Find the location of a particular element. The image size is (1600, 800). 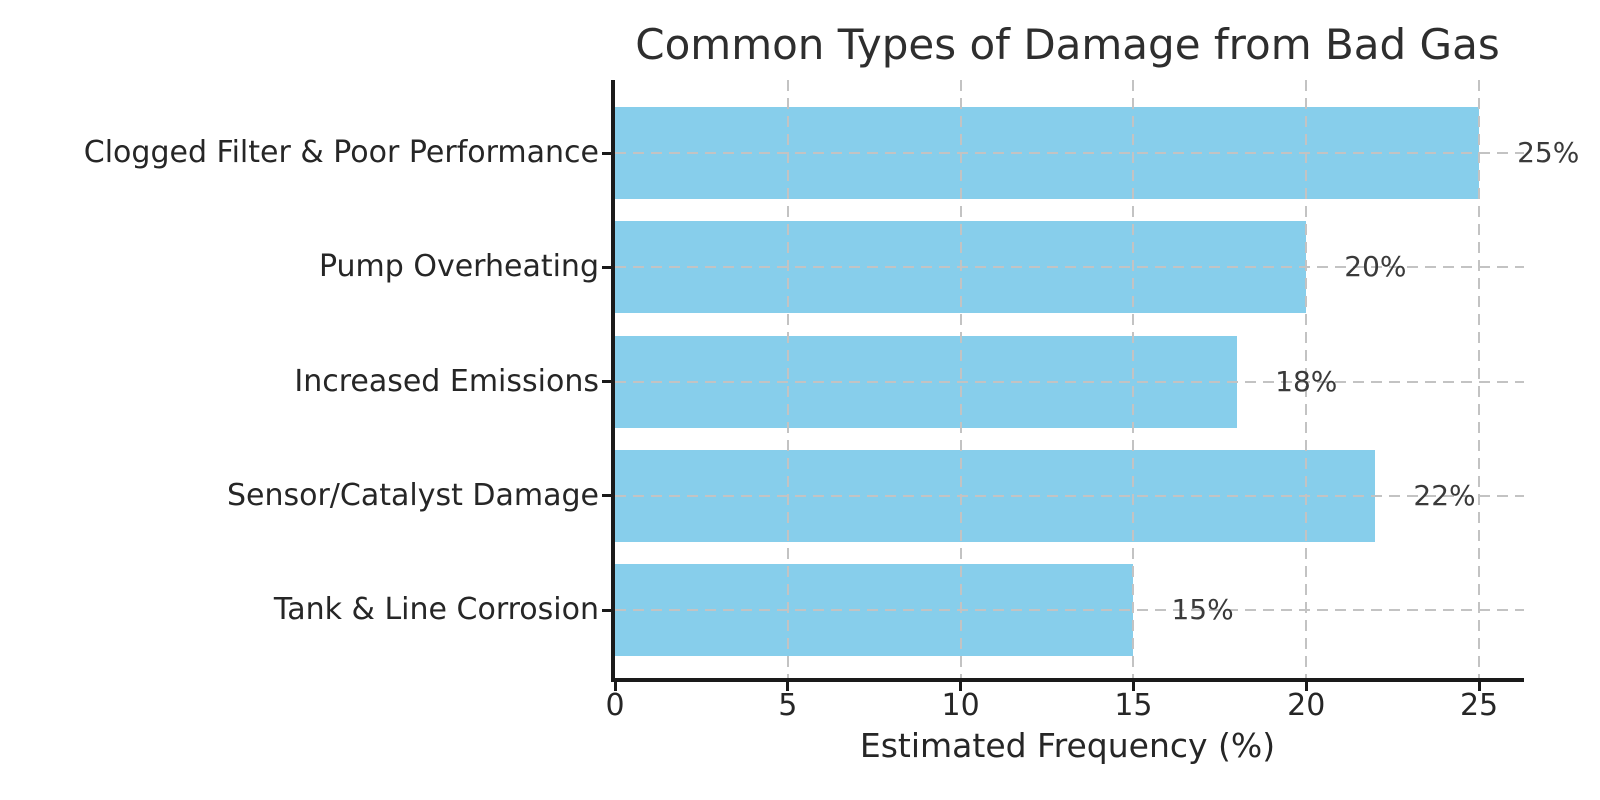

x-tick-label: 0 is located at coordinates (615, 705).